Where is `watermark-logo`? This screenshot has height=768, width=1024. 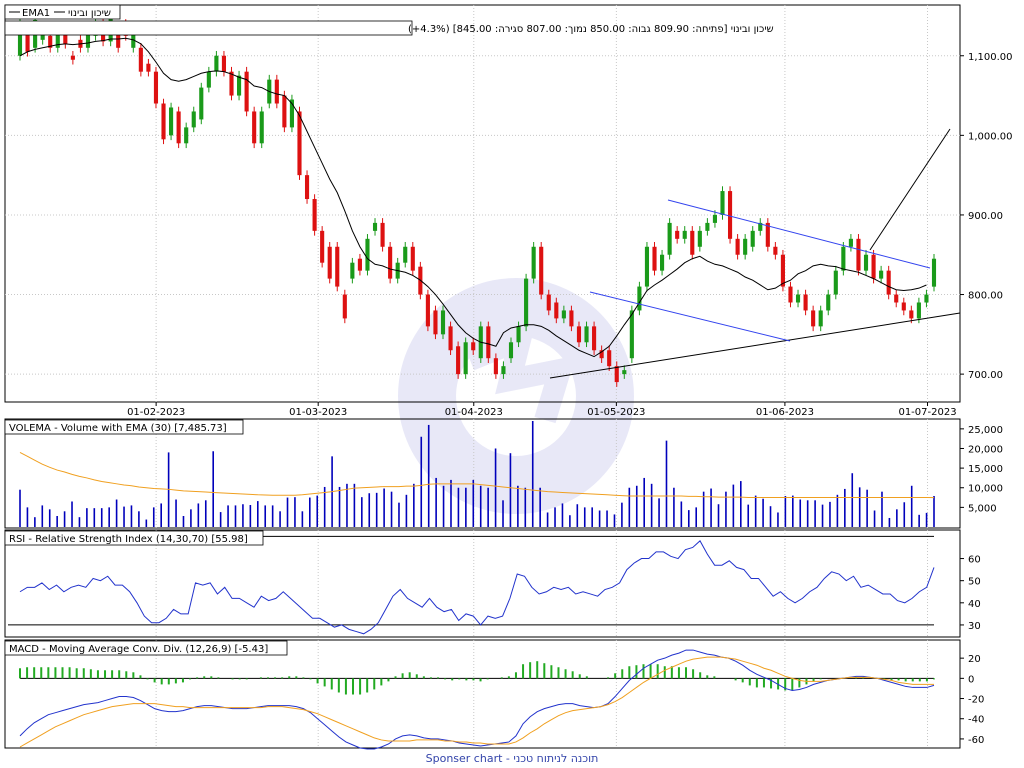
watermark-logo is located at coordinates (516, 396).